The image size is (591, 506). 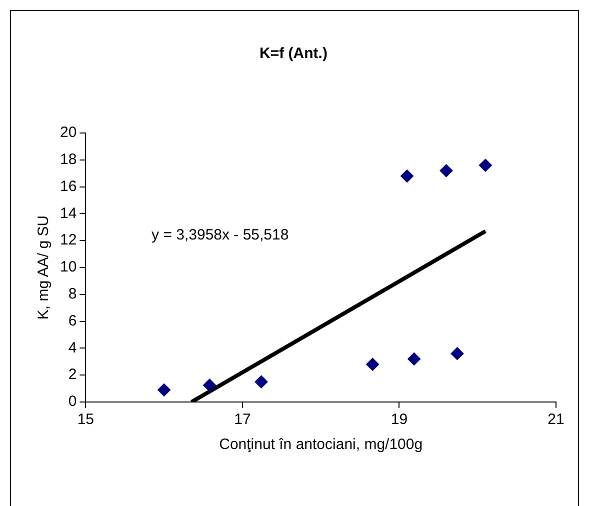 What do you see at coordinates (72, 294) in the screenshot?
I see `y-tick-label: 8` at bounding box center [72, 294].